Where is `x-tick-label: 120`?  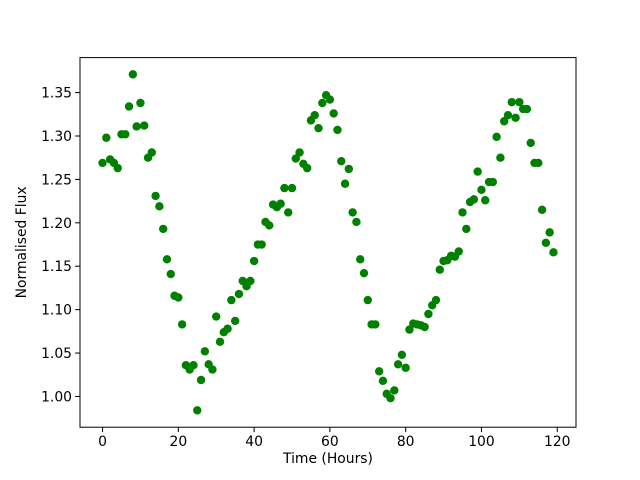
x-tick-label: 120 is located at coordinates (557, 442).